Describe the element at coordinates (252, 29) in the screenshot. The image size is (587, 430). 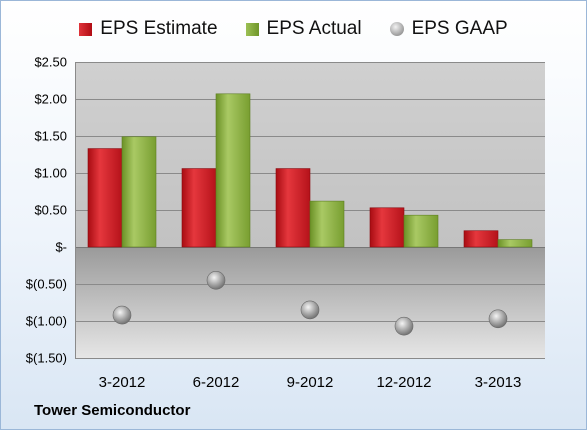
I see `legend-swatch-actual` at that location.